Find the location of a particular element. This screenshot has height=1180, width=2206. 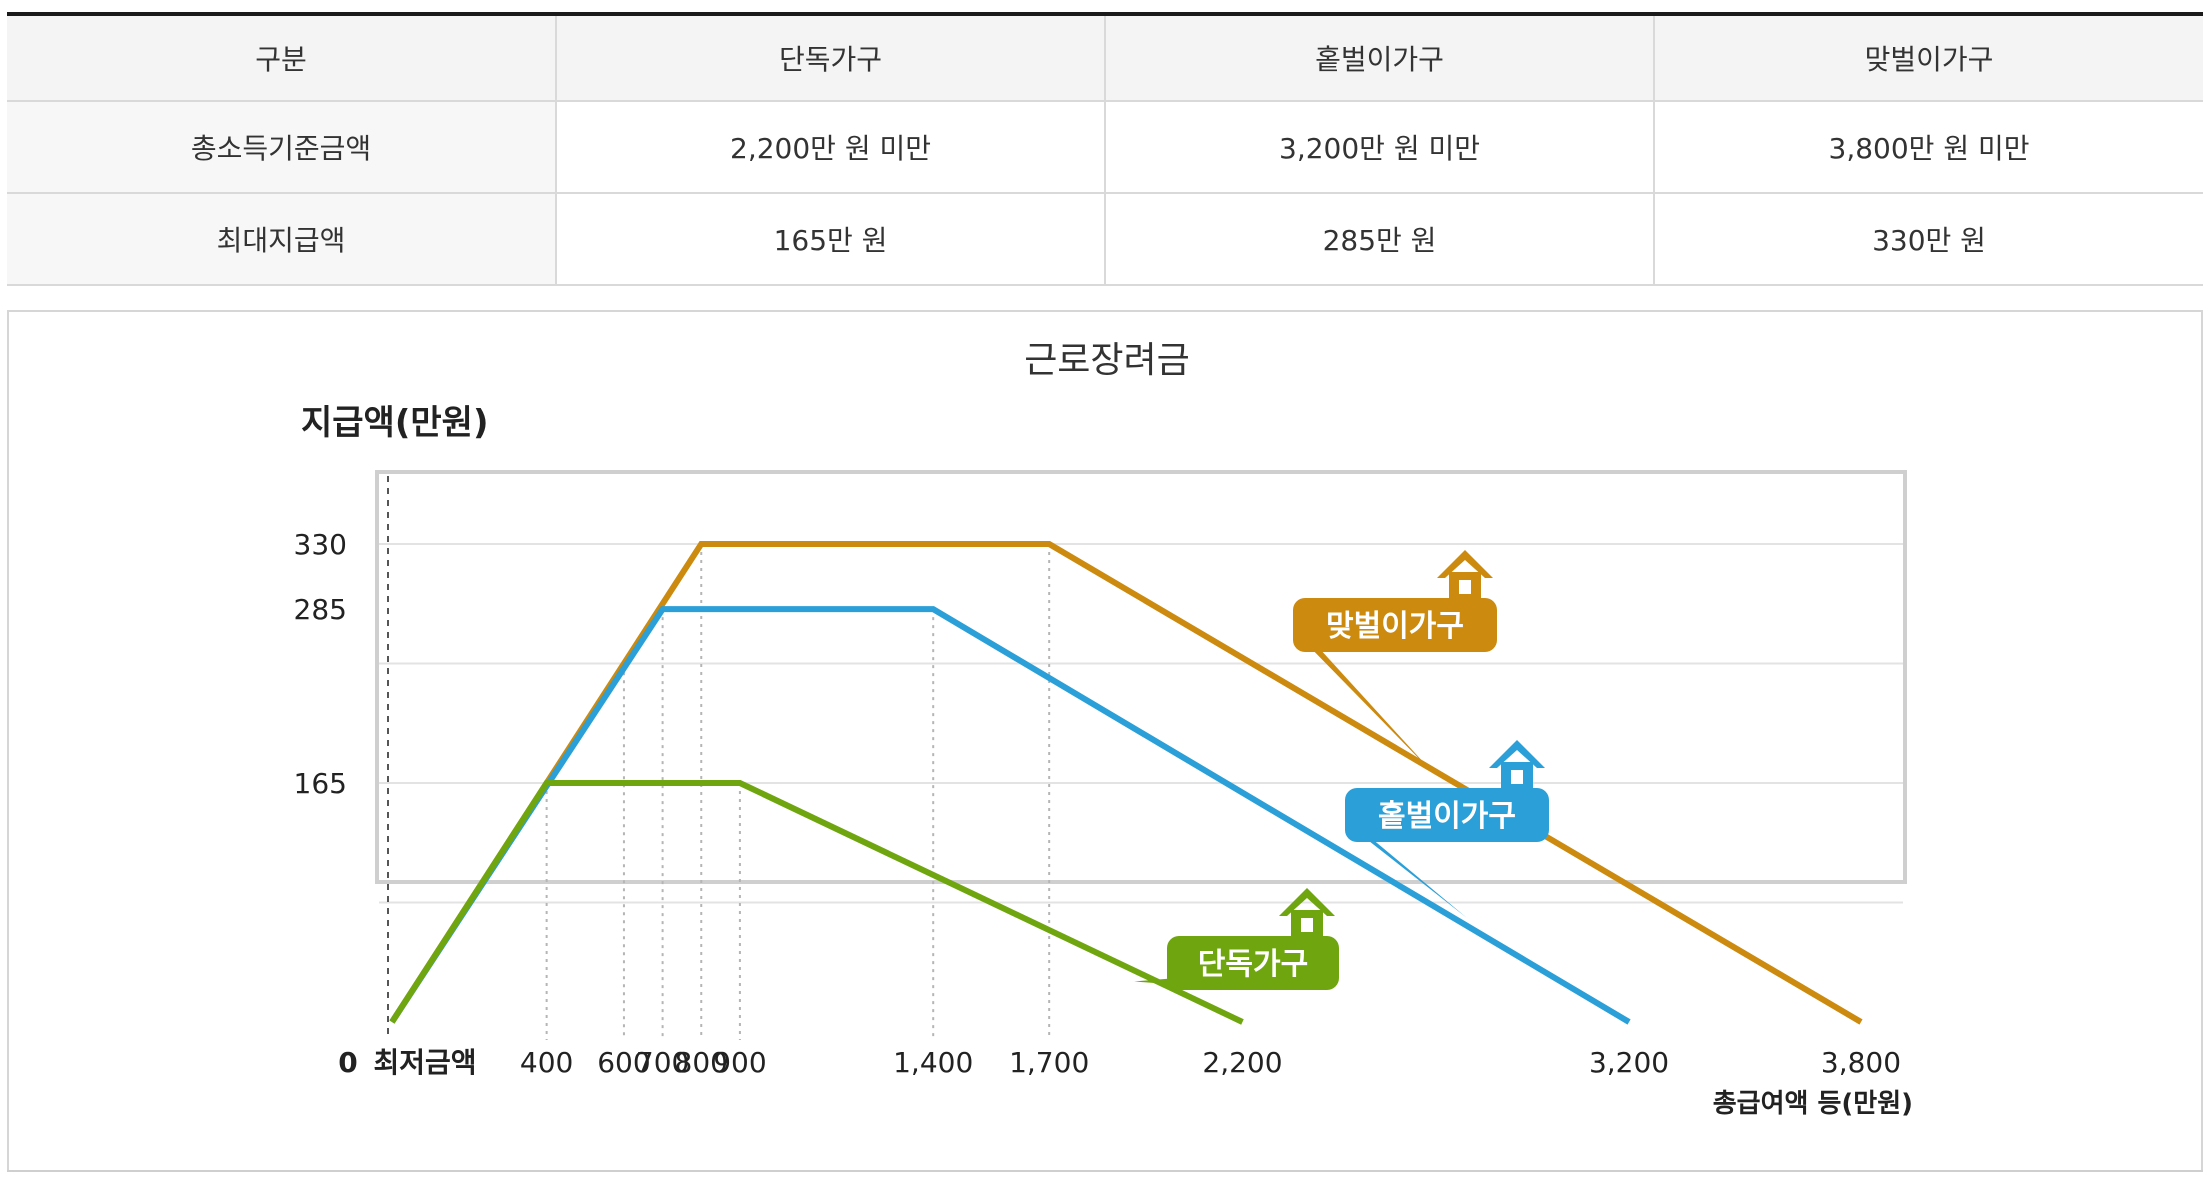

series-tag-label: 단독가구 is located at coordinates (1253, 964).